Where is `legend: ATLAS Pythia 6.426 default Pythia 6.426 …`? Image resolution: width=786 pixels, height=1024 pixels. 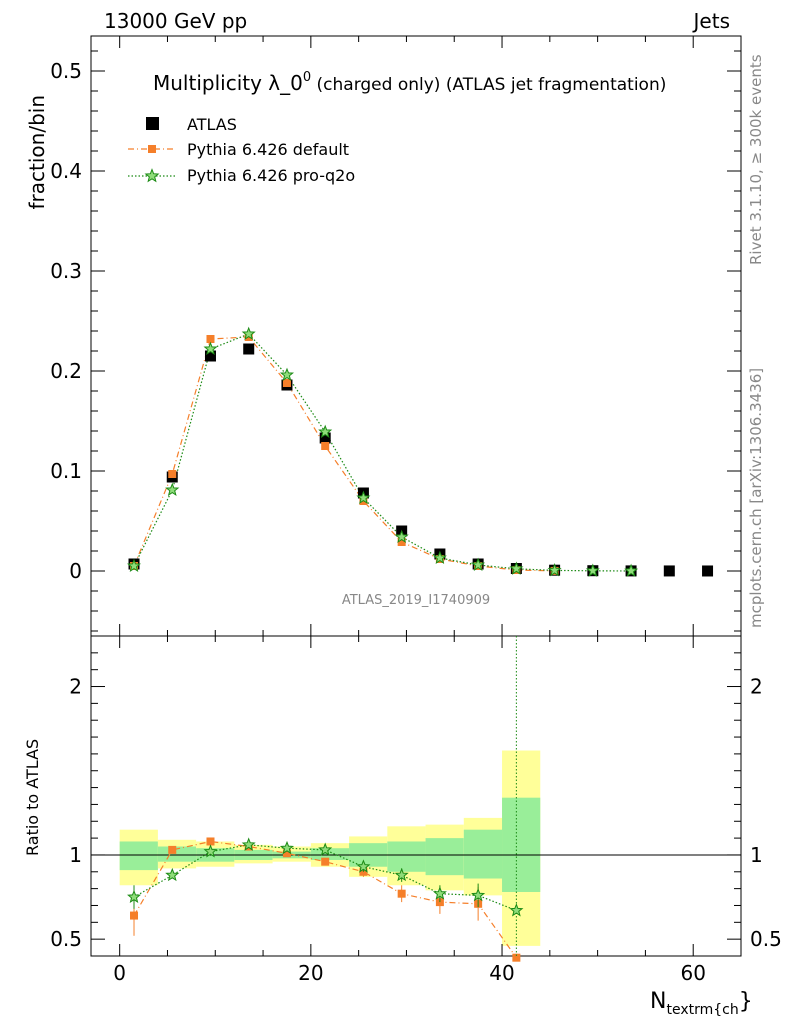
legend: ATLAS Pythia 6.426 default Pythia 6.426 … is located at coordinates (241, 150).